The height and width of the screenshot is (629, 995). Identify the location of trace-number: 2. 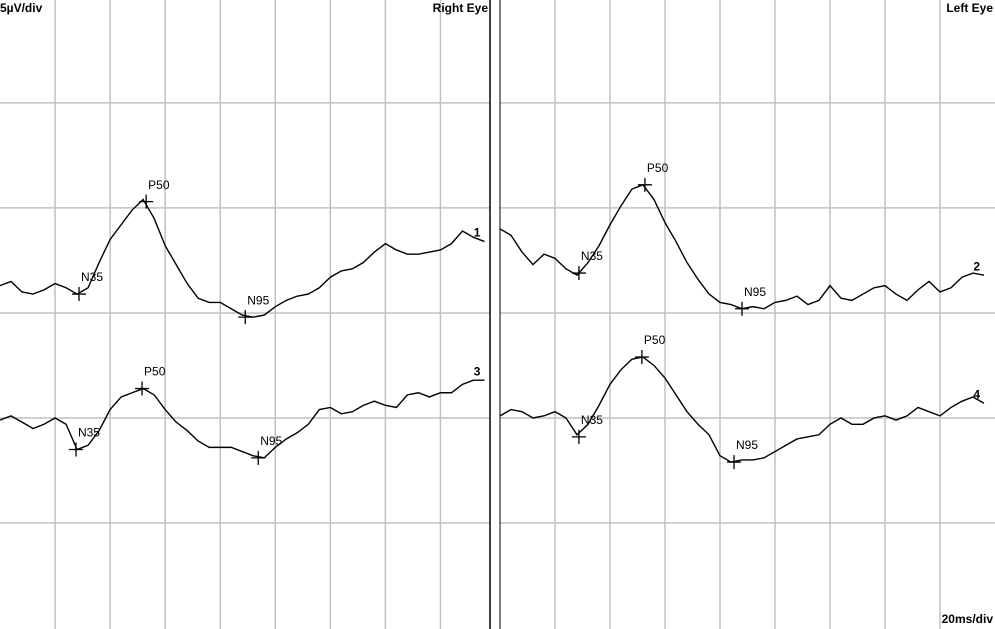
(976, 266).